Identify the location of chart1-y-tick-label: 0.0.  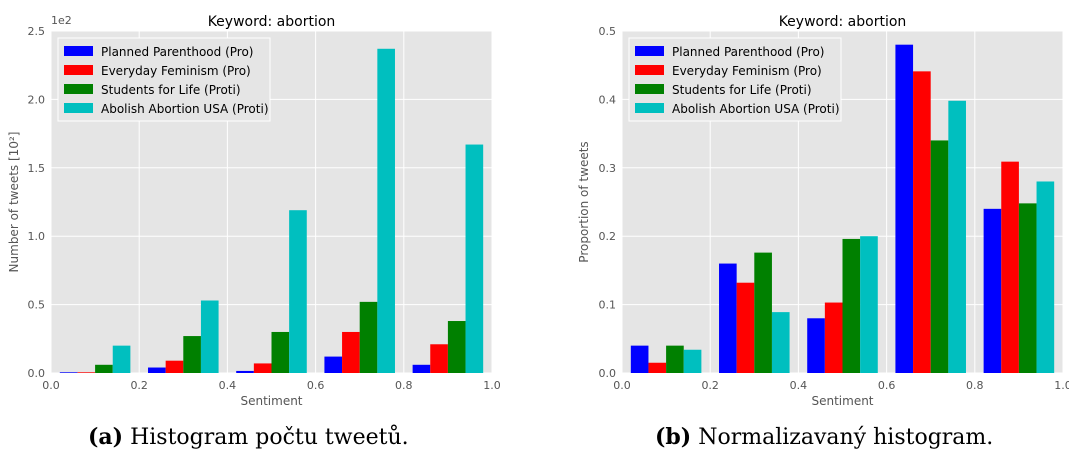
(37, 373).